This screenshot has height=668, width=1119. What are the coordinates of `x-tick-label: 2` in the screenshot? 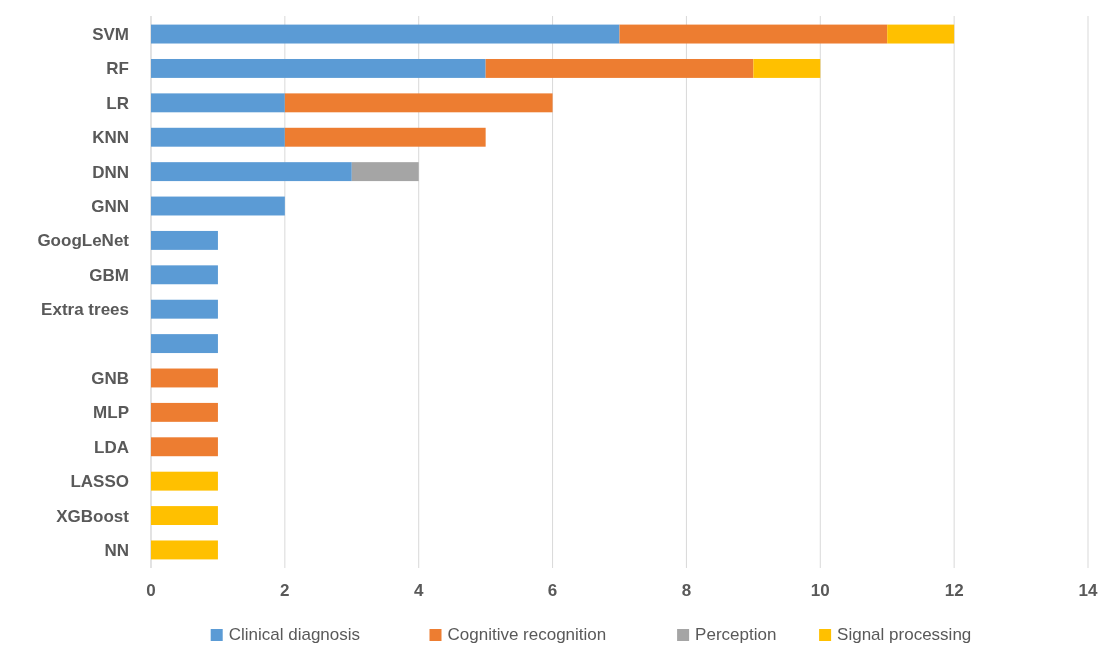 It's located at (285, 590).